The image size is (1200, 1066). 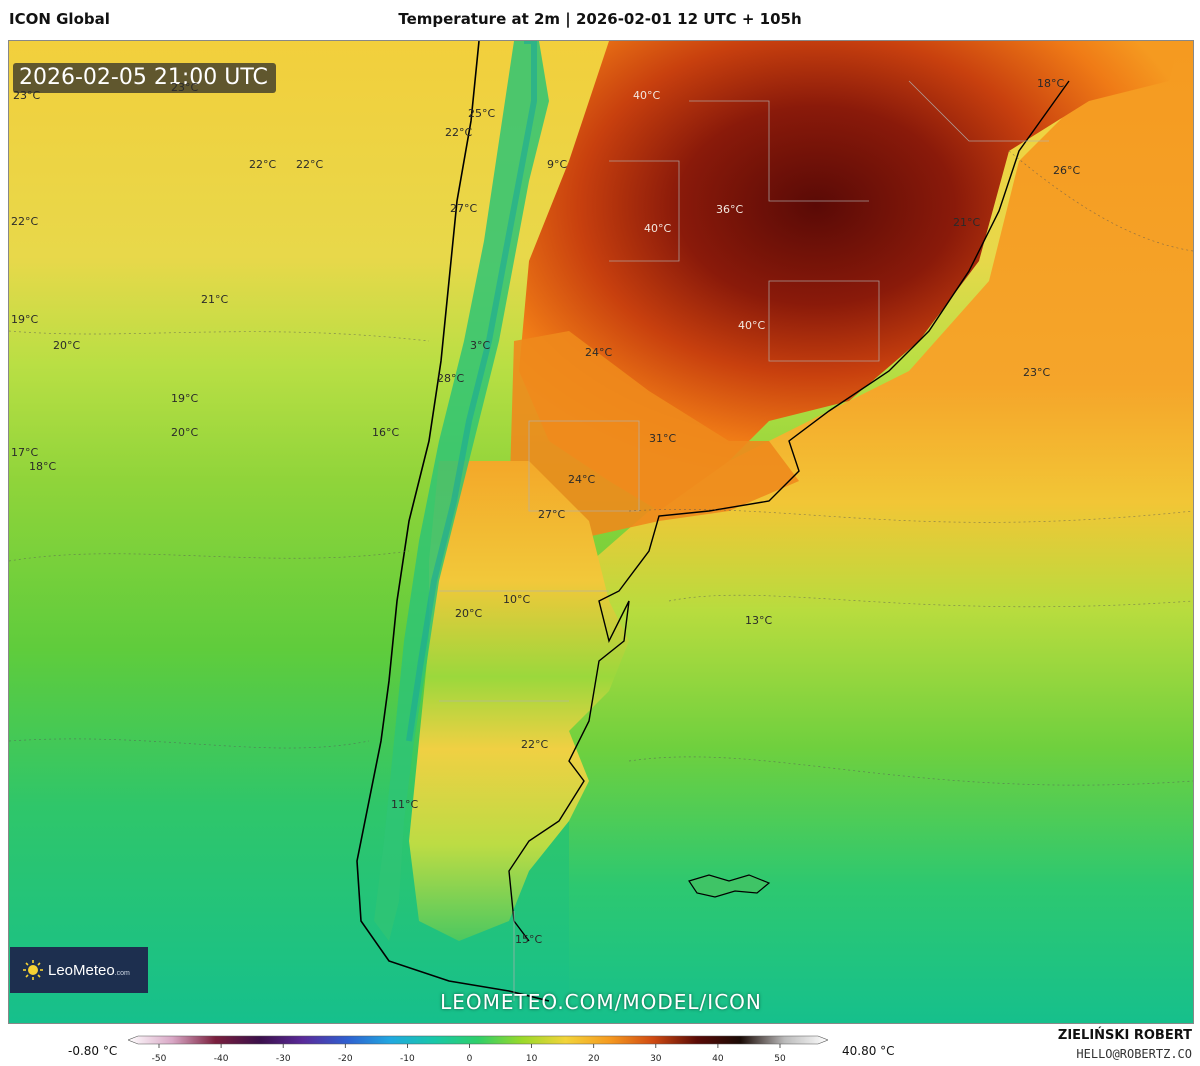 I want to click on temp-label: 13°C, so click(x=759, y=620).